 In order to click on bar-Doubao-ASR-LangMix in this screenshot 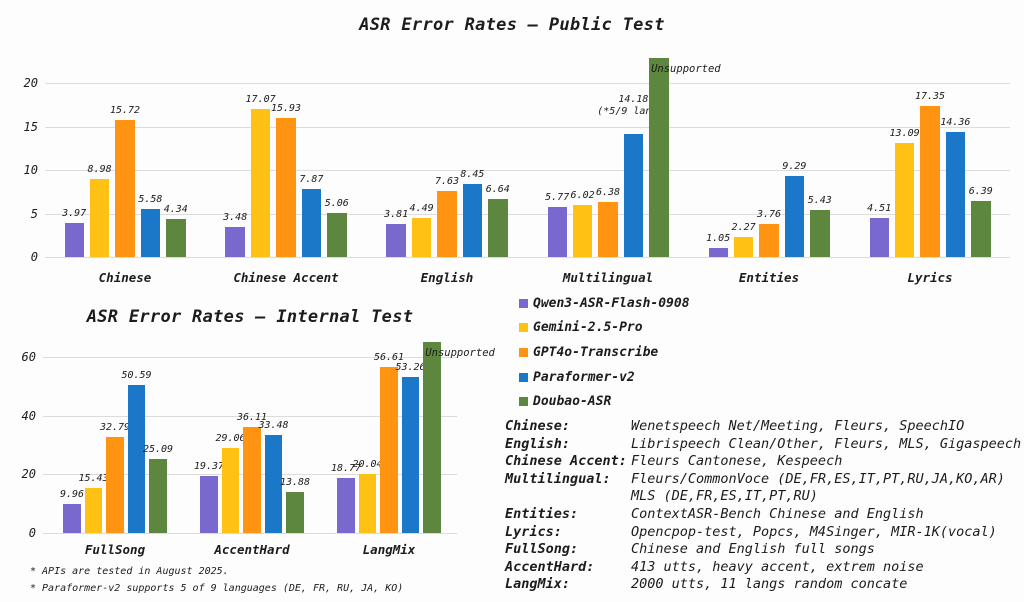, I will do `click(432, 437)`.